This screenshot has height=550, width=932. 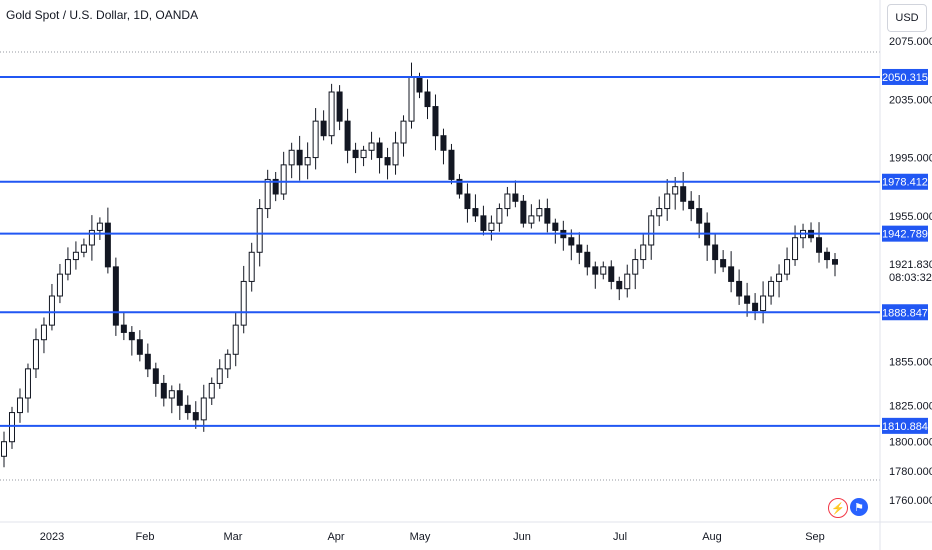 I want to click on x-tick-label: Apr, so click(x=335, y=537).